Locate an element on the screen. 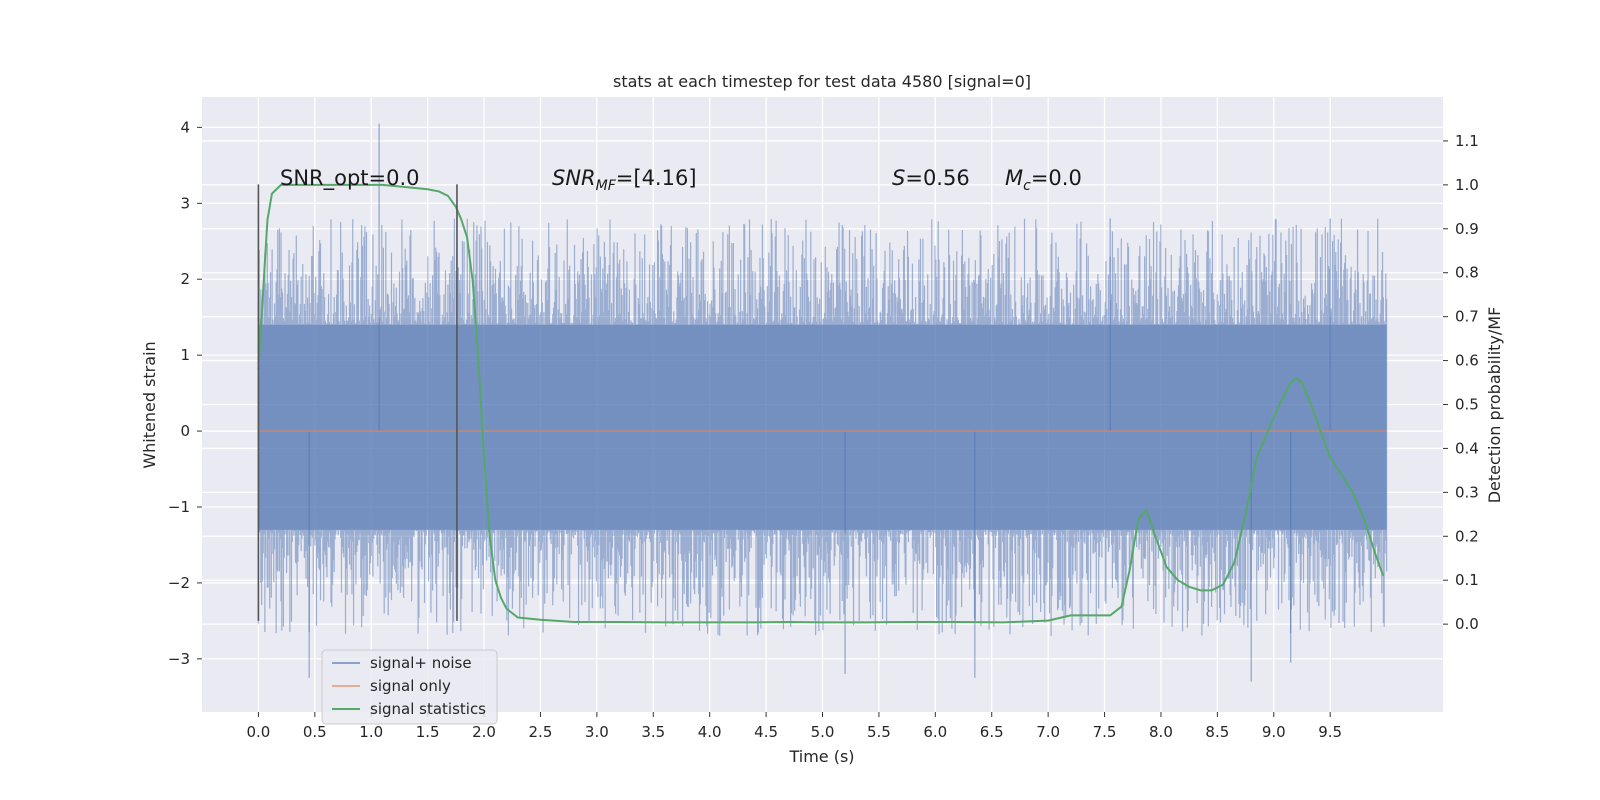 This screenshot has width=1600, height=800. x-tick-label: 8.5 is located at coordinates (1217, 732).